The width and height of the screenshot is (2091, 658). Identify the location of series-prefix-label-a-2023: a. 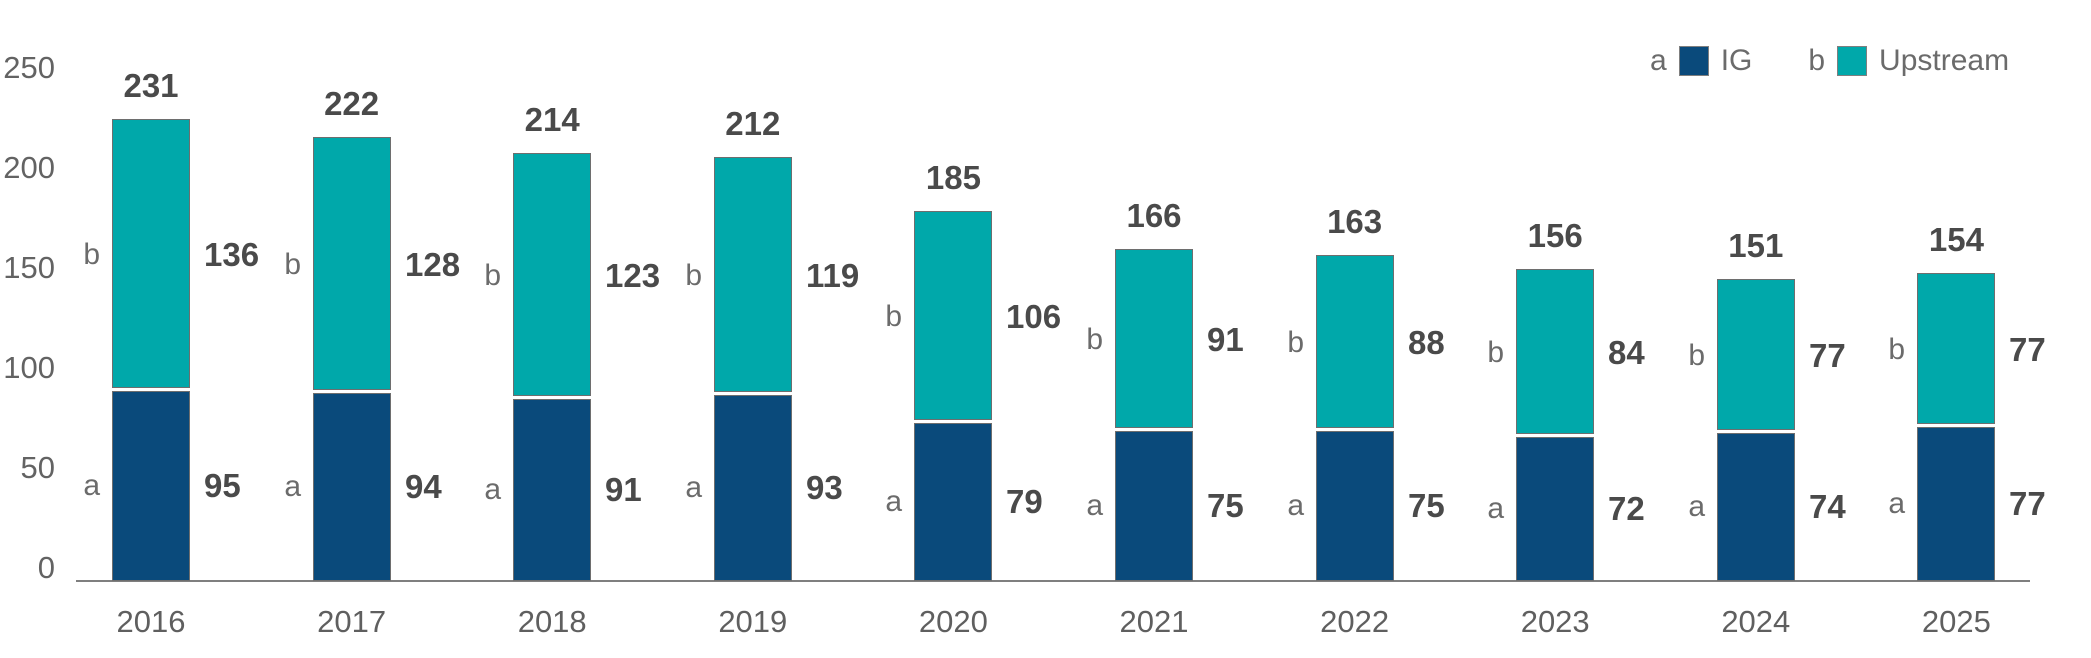
(1495, 508).